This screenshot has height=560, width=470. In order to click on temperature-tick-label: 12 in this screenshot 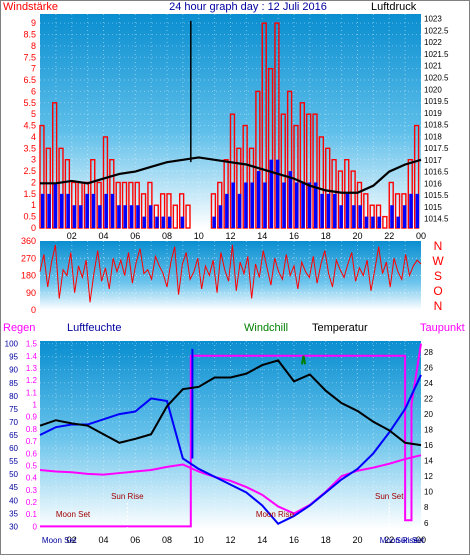, I will do `click(428, 476)`.